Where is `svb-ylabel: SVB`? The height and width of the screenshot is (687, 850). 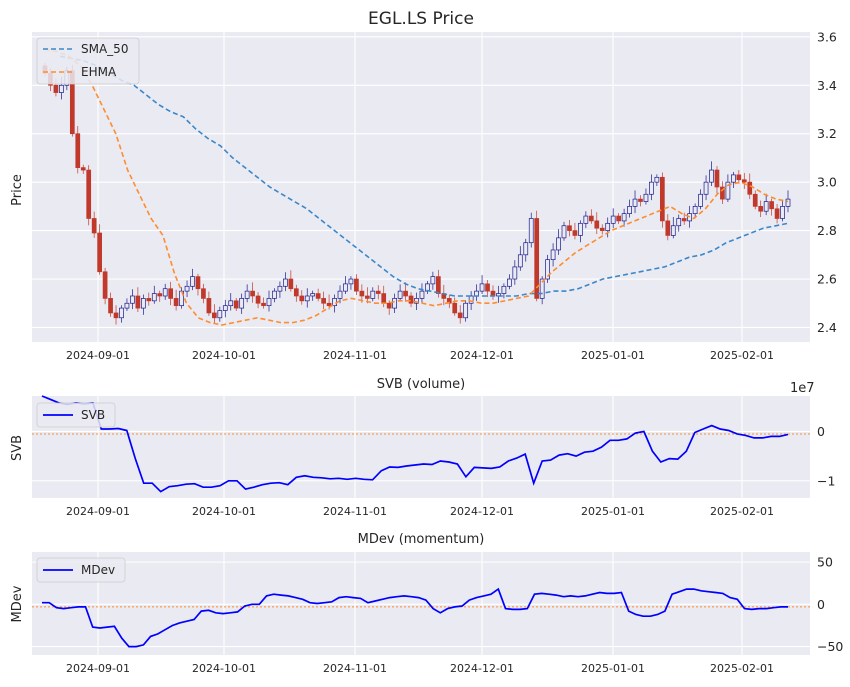
svb-ylabel: SVB is located at coordinates (17, 448).